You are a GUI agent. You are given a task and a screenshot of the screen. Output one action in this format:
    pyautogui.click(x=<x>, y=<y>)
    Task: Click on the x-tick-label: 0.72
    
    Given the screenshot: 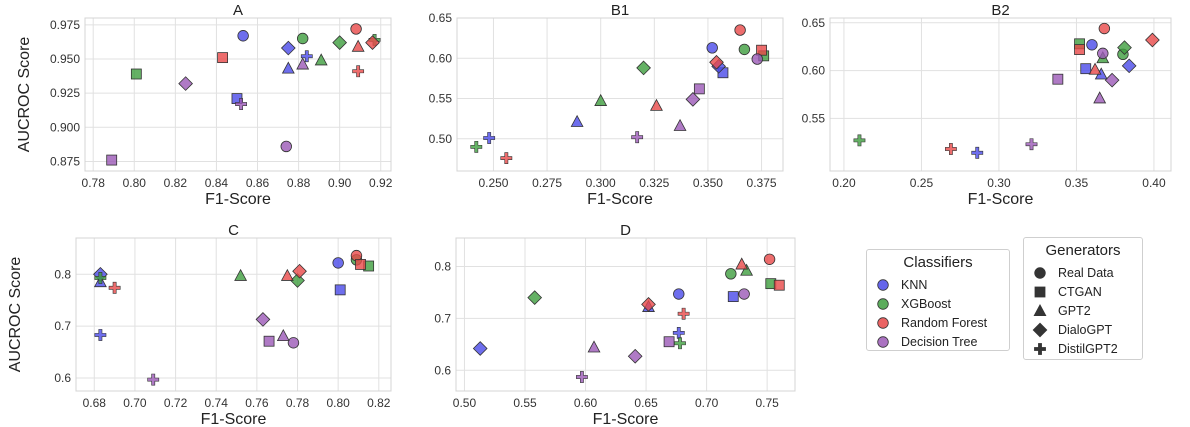 What is the action you would take?
    pyautogui.click(x=176, y=403)
    